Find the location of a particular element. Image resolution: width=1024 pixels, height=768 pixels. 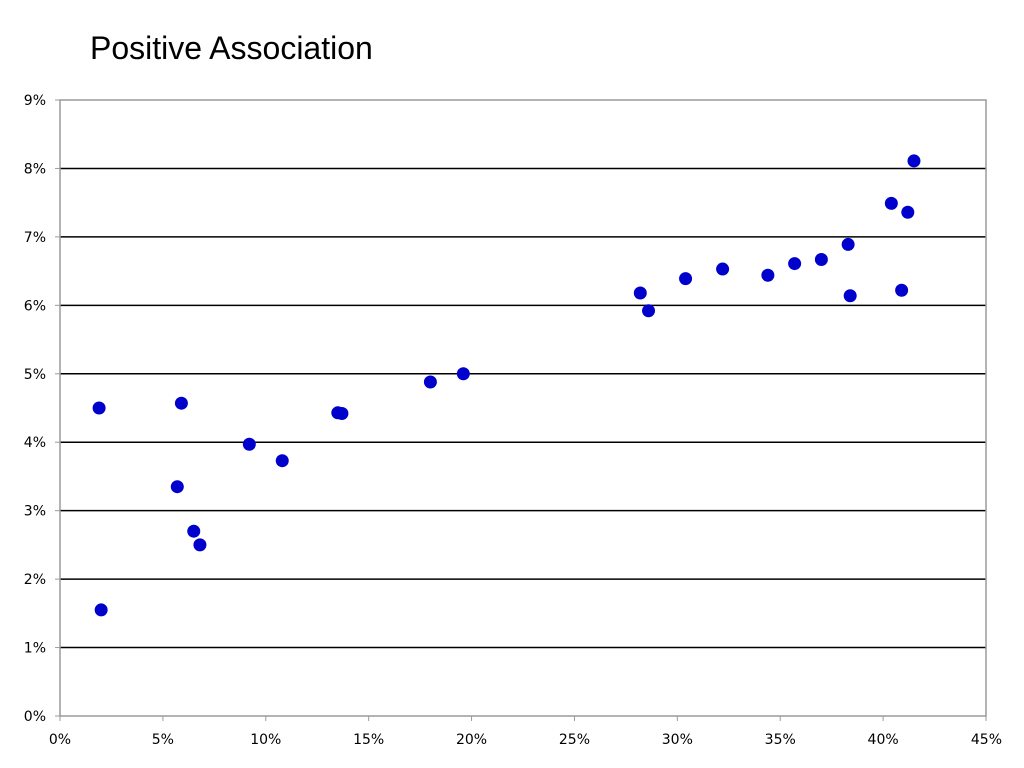

x-tick-label: 35% is located at coordinates (780, 740).